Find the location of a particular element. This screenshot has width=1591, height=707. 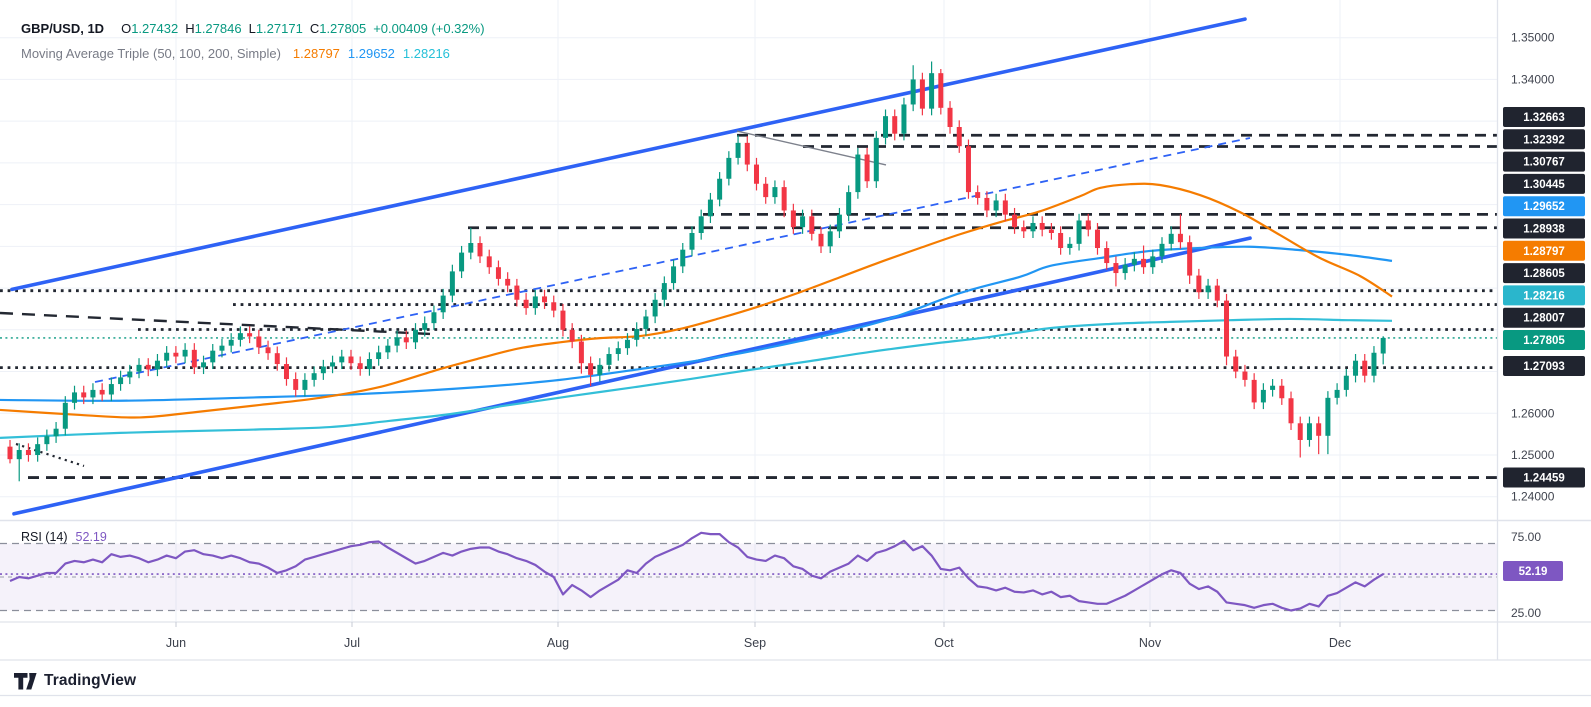

trendline-june-desc-dashed is located at coordinates (215, 323).